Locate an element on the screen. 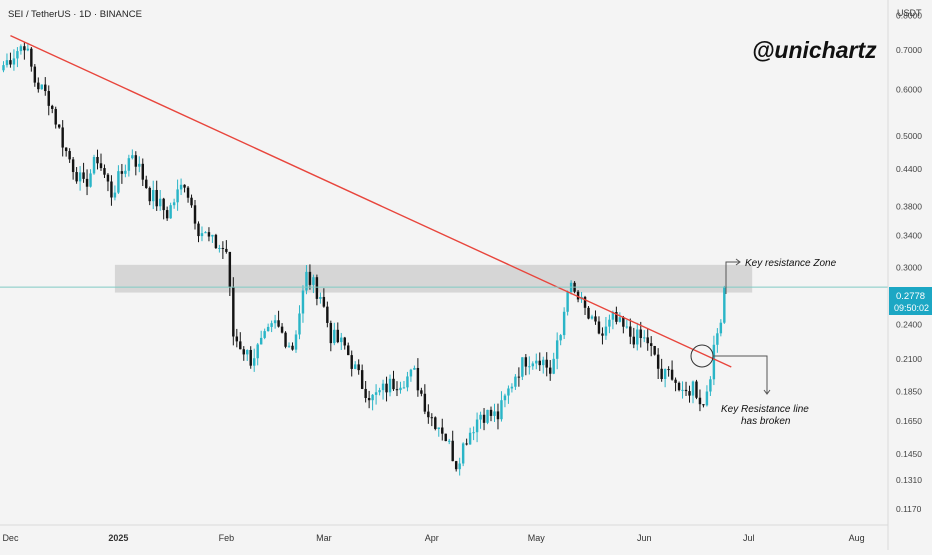  time-axis: Dec 2025 Feb Mar Apr May Jun Jul Aug is located at coordinates (433, 538).